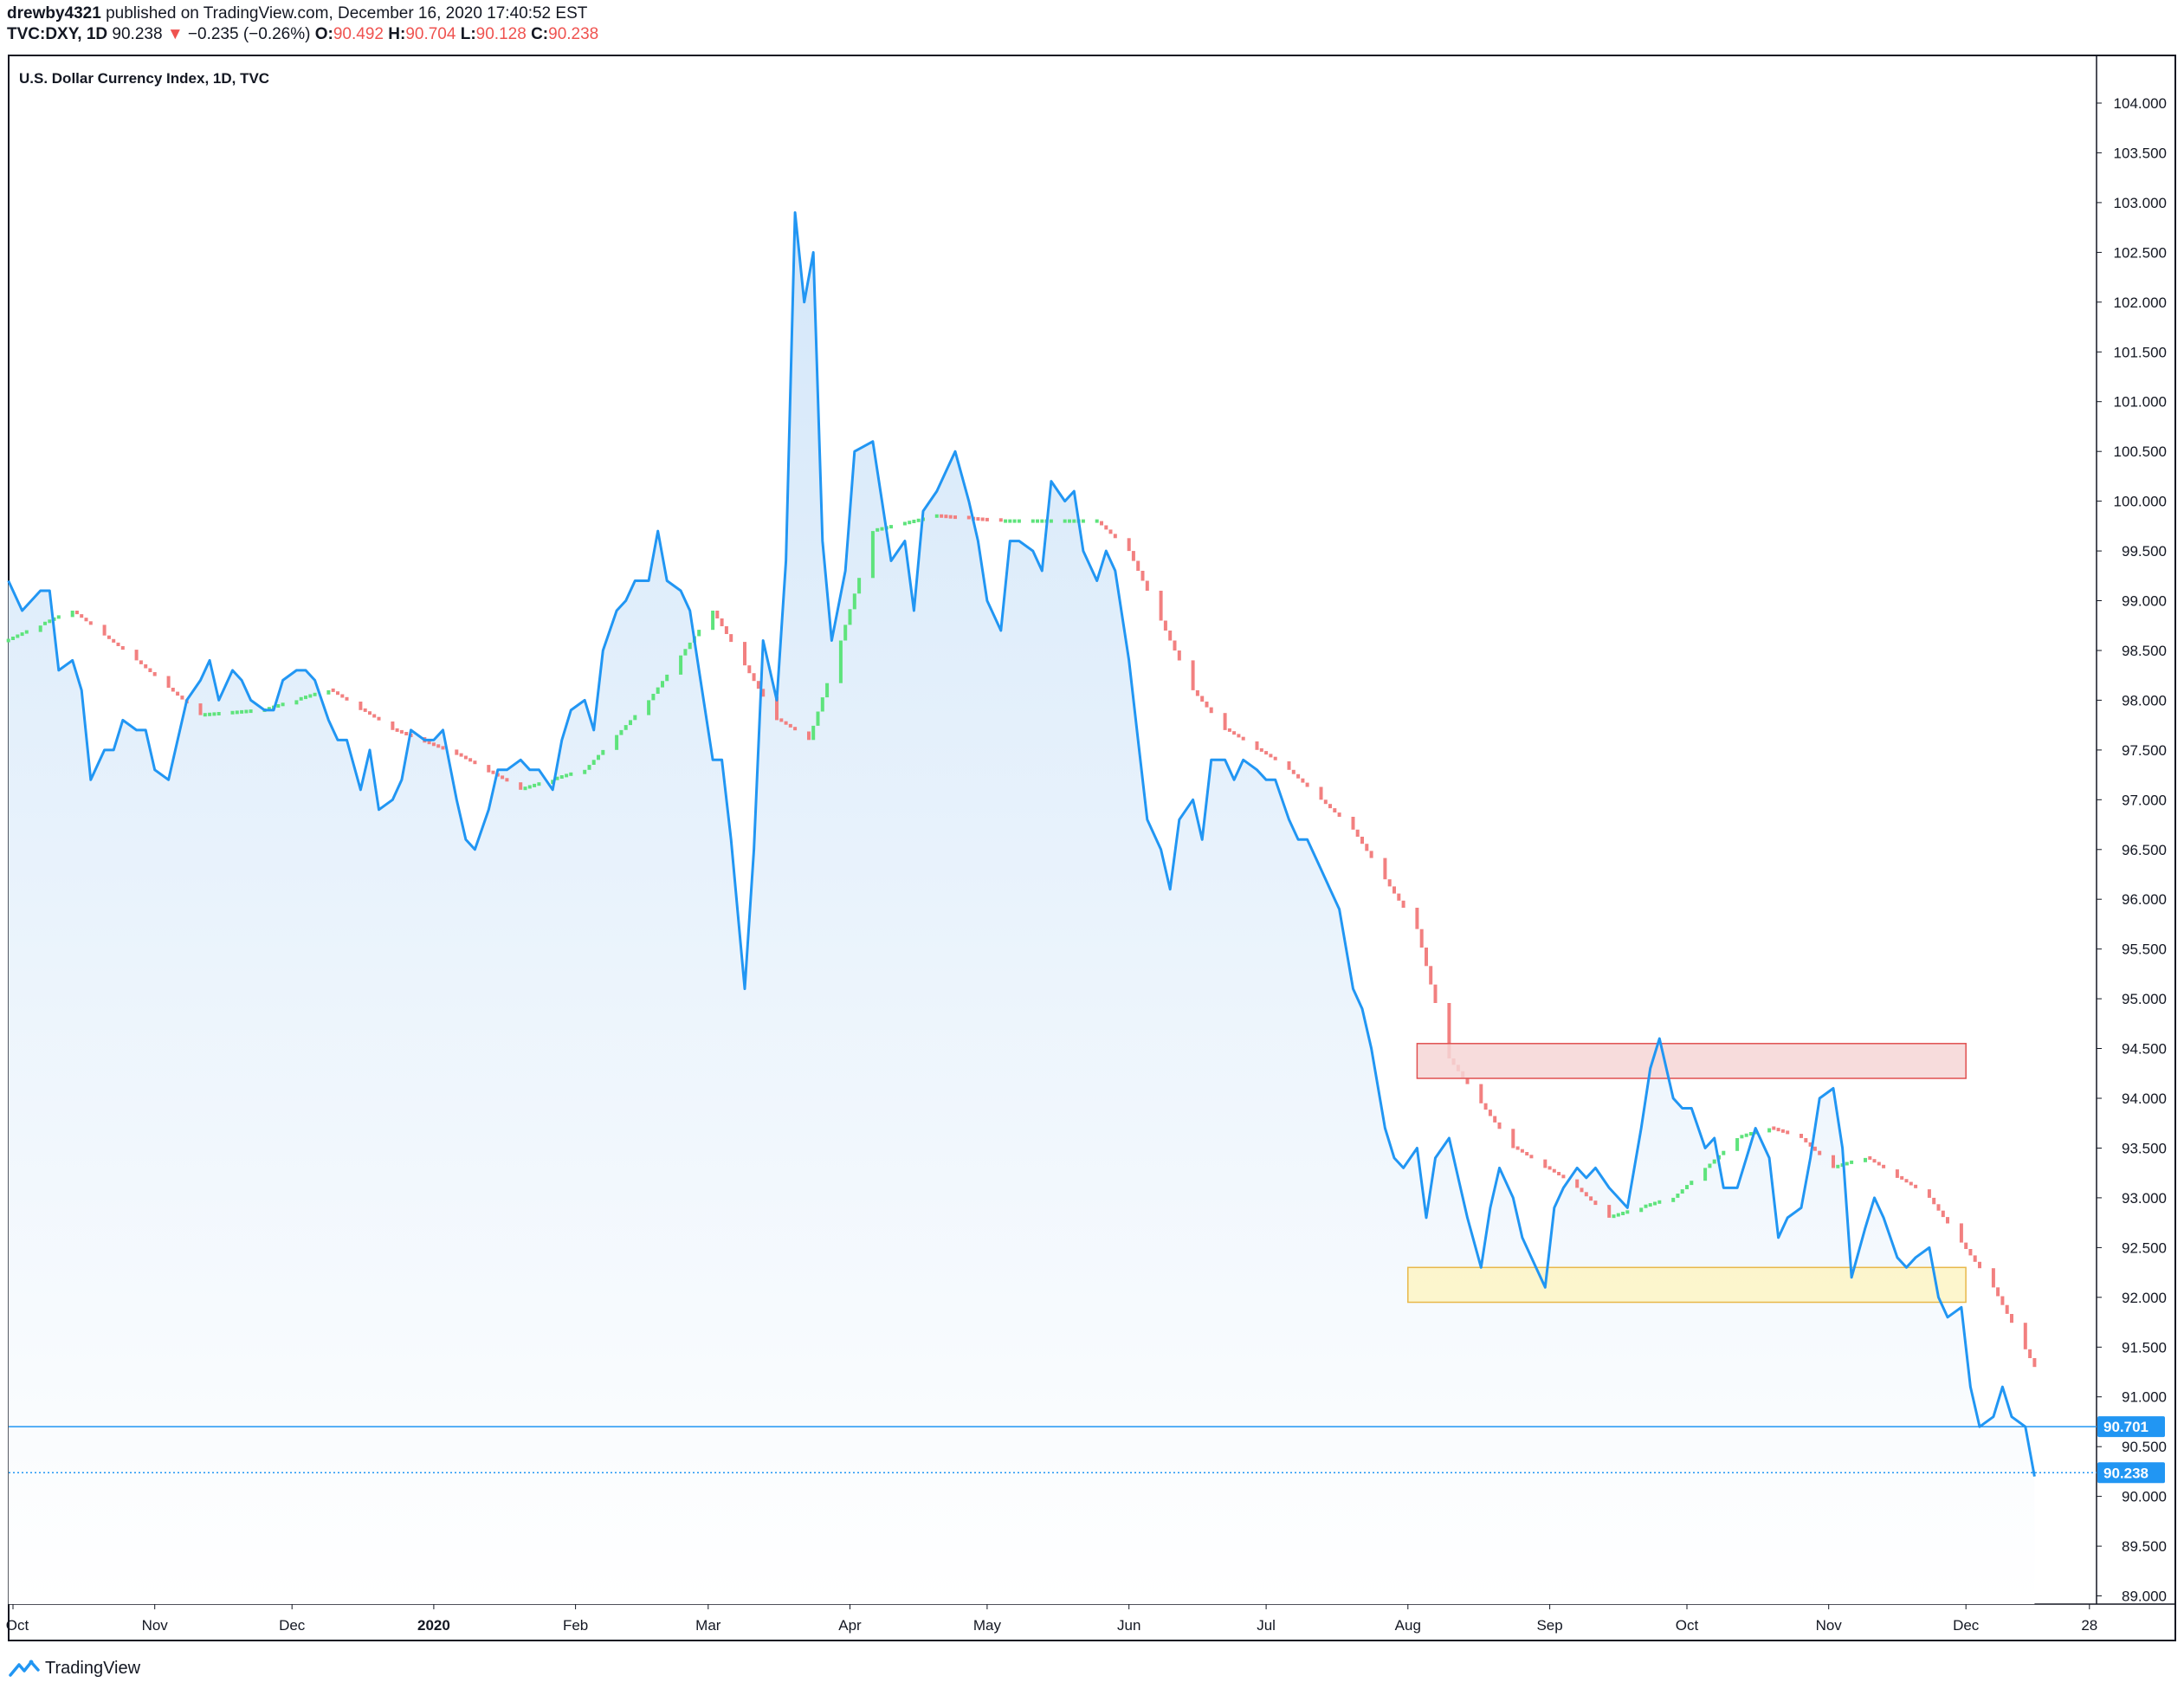 The height and width of the screenshot is (1689, 2184). I want to click on chart-title: U.S. Dollar Currency Index, 1D, TVC, so click(144, 78).